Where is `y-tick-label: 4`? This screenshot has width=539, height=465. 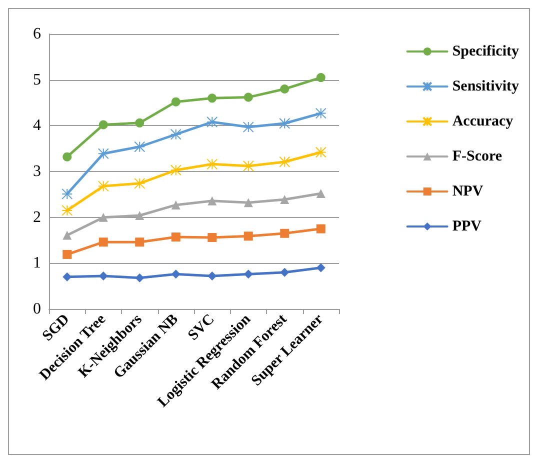
y-tick-label: 4 is located at coordinates (37, 125).